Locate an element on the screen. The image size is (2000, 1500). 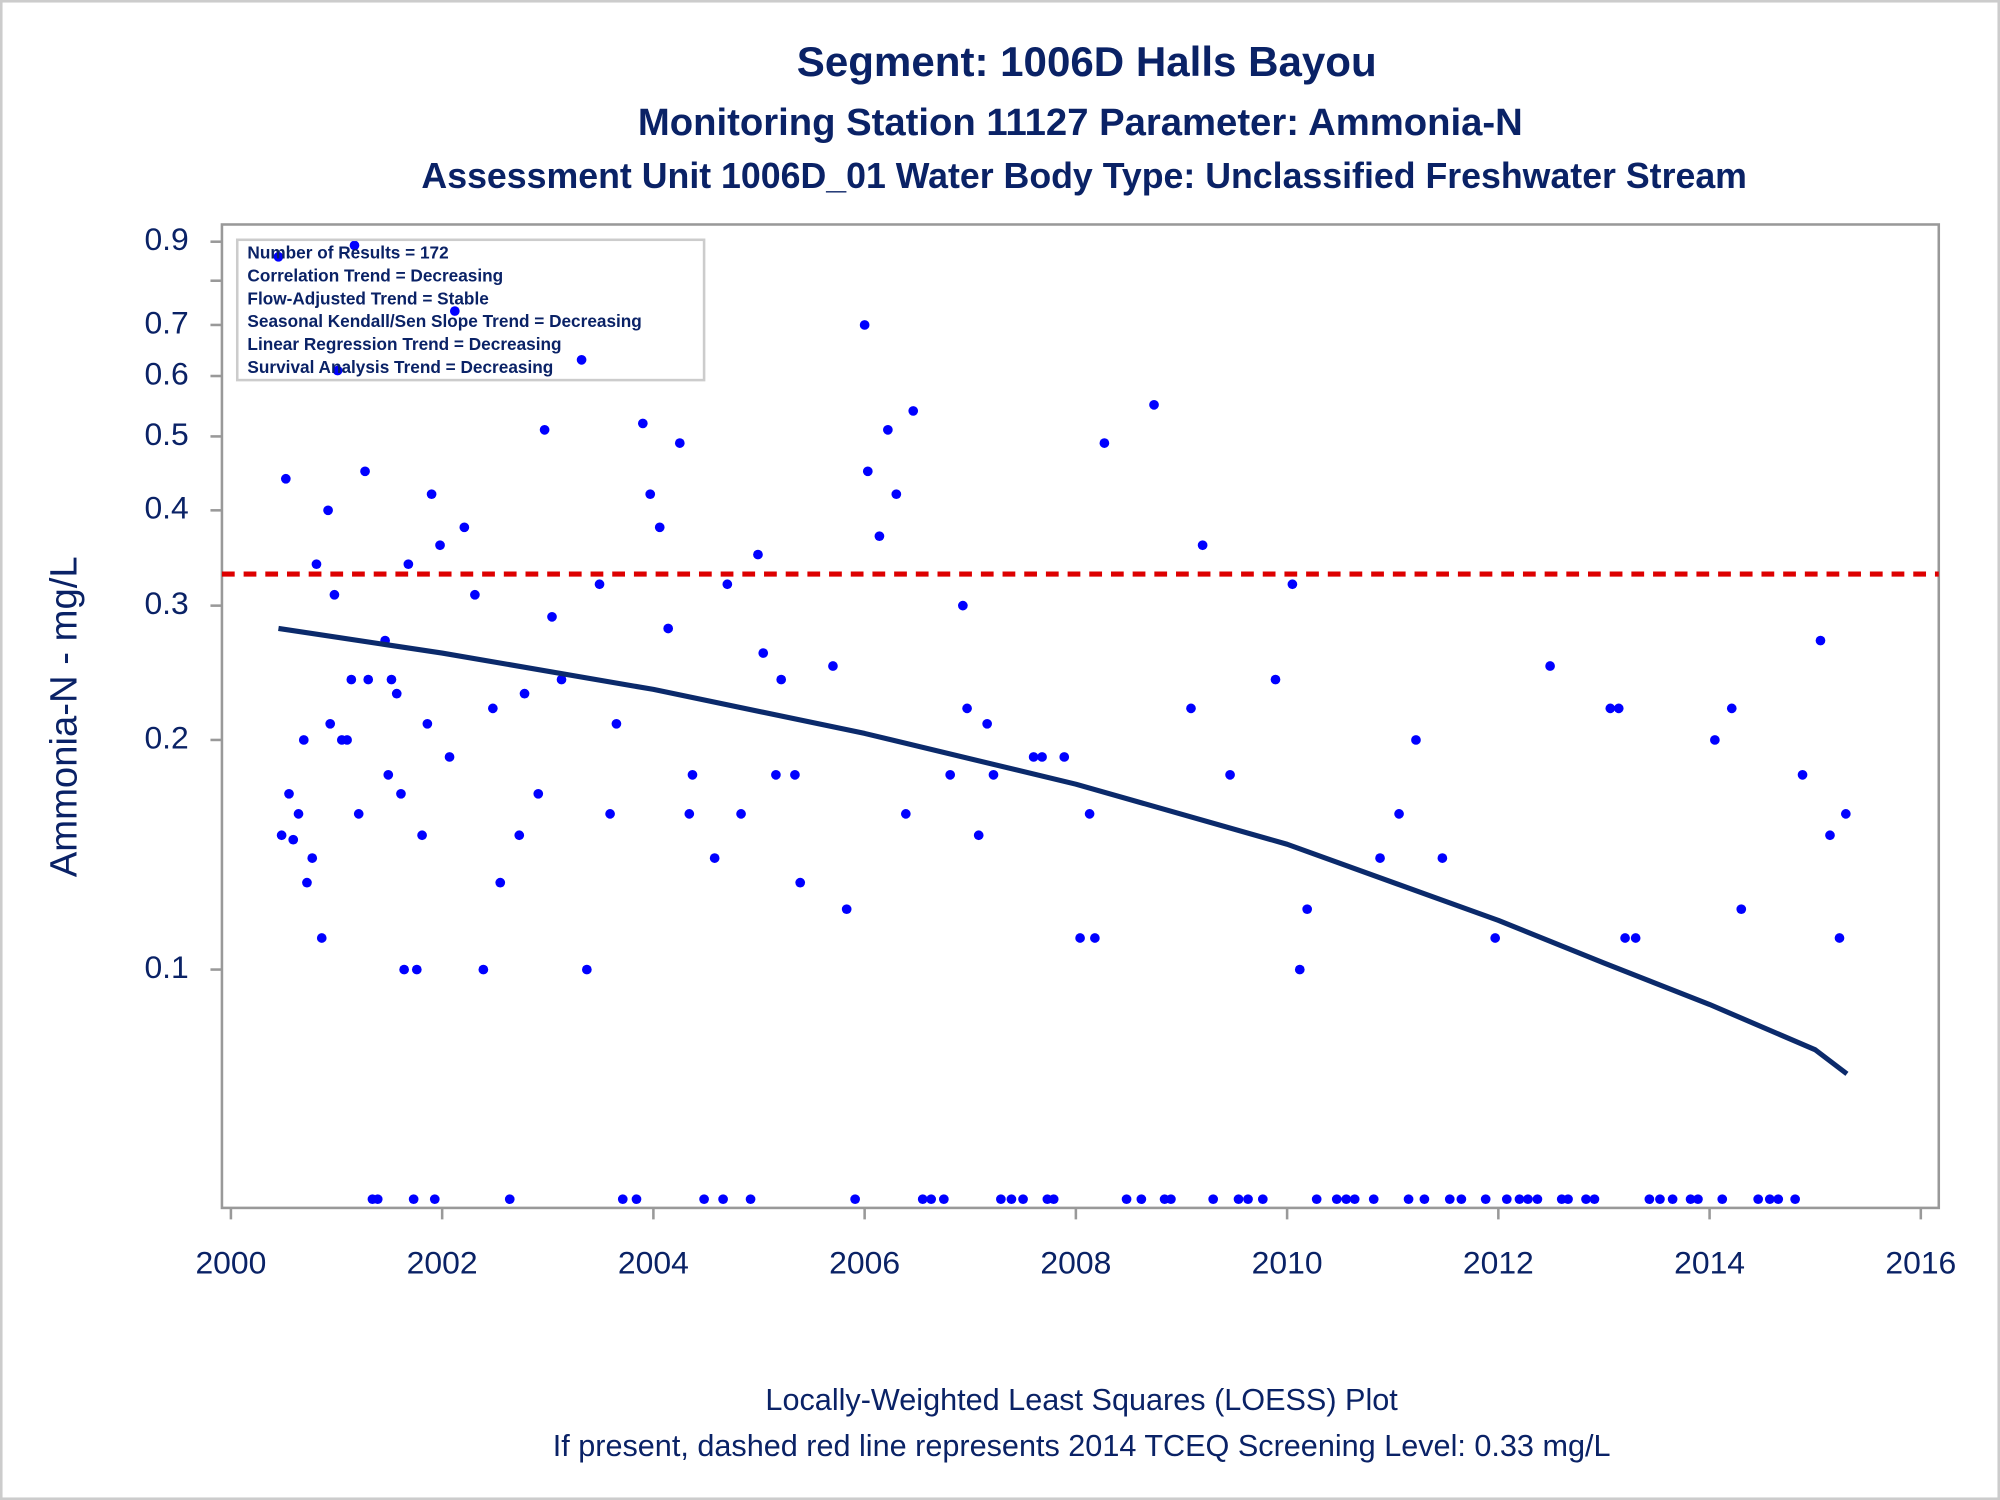
y-tick-label: 0.3 is located at coordinates (166, 603).